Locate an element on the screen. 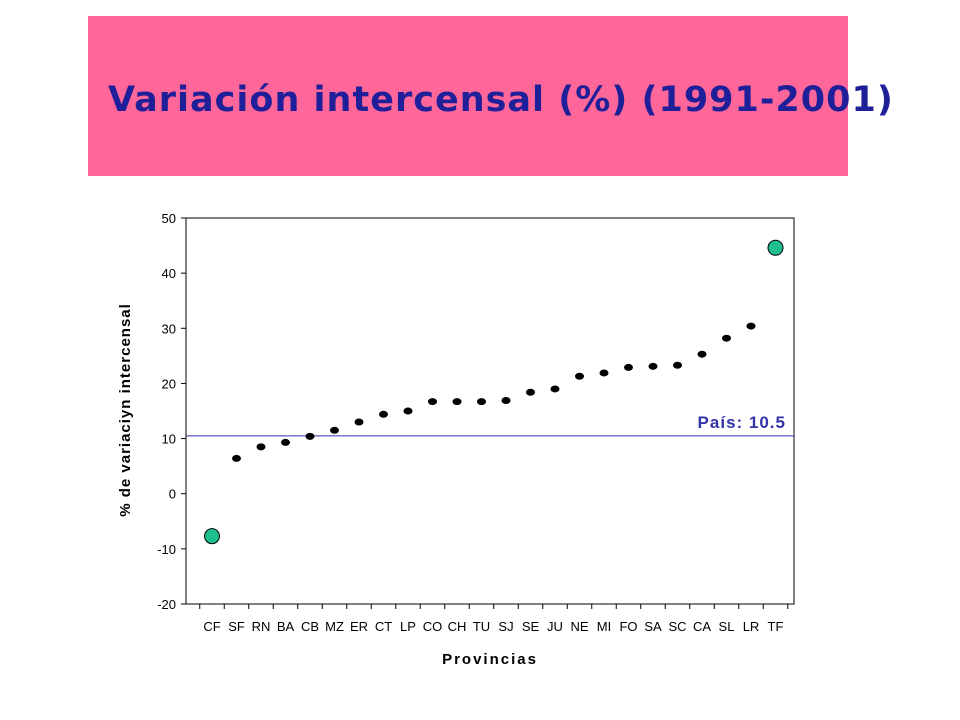 The height and width of the screenshot is (720, 960). x-tick-label: SL is located at coordinates (727, 626).